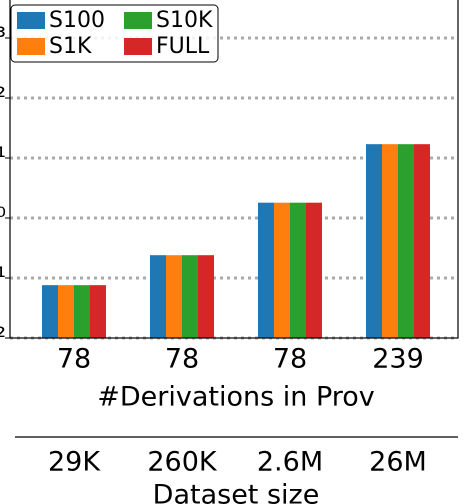  Describe the element at coordinates (184, 20) in the screenshot. I see `legend-label: S10K` at that location.